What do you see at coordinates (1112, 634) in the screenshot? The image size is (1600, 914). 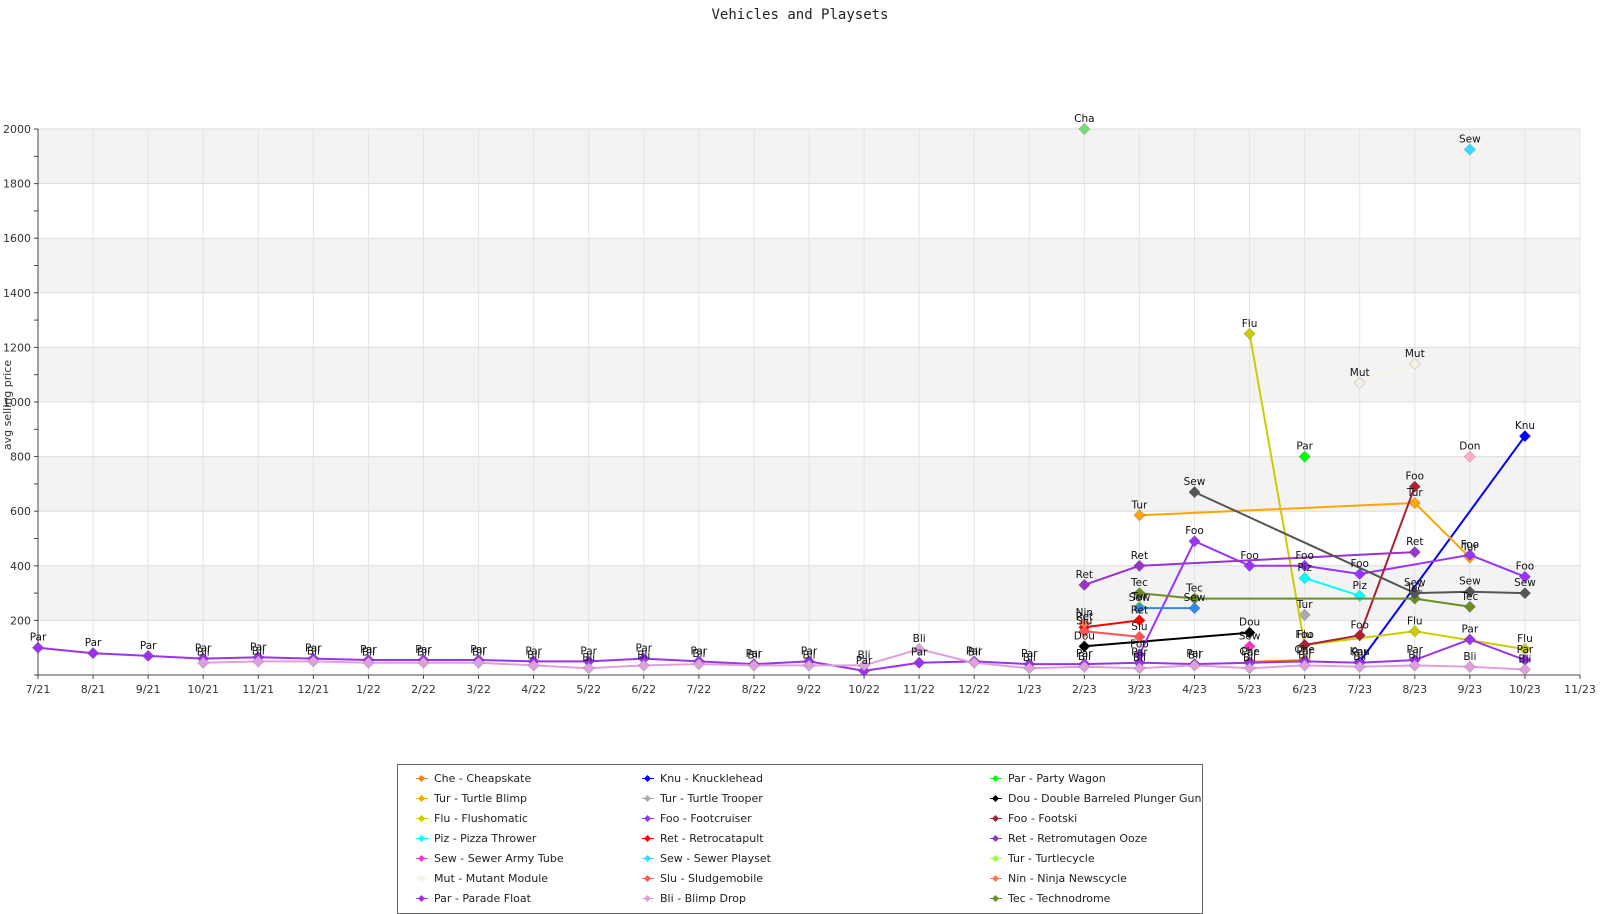 I see `series-line` at bounding box center [1112, 634].